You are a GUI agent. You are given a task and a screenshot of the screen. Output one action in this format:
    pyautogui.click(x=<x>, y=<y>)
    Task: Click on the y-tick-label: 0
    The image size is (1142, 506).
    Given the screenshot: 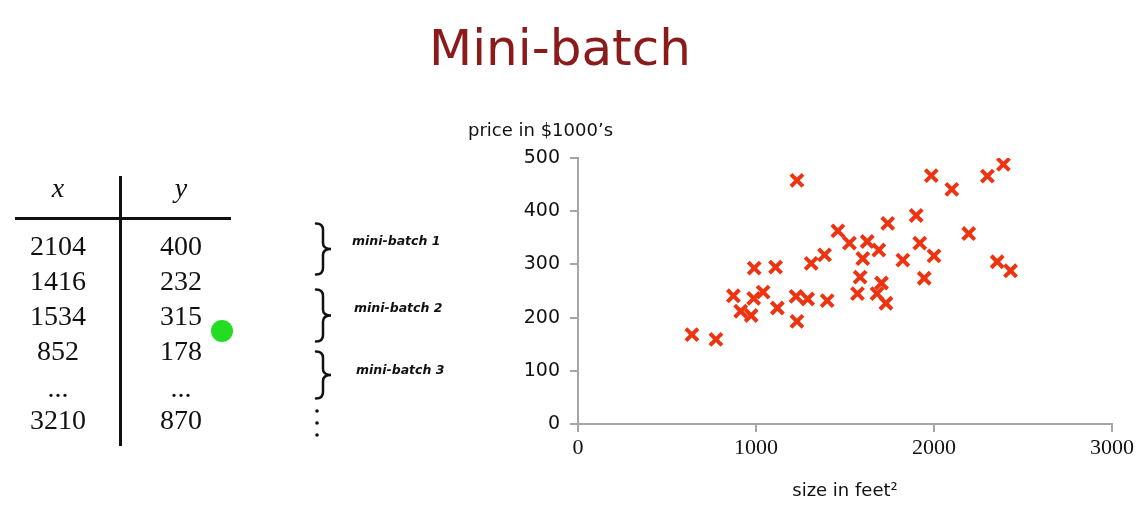 What is the action you would take?
    pyautogui.click(x=553, y=421)
    